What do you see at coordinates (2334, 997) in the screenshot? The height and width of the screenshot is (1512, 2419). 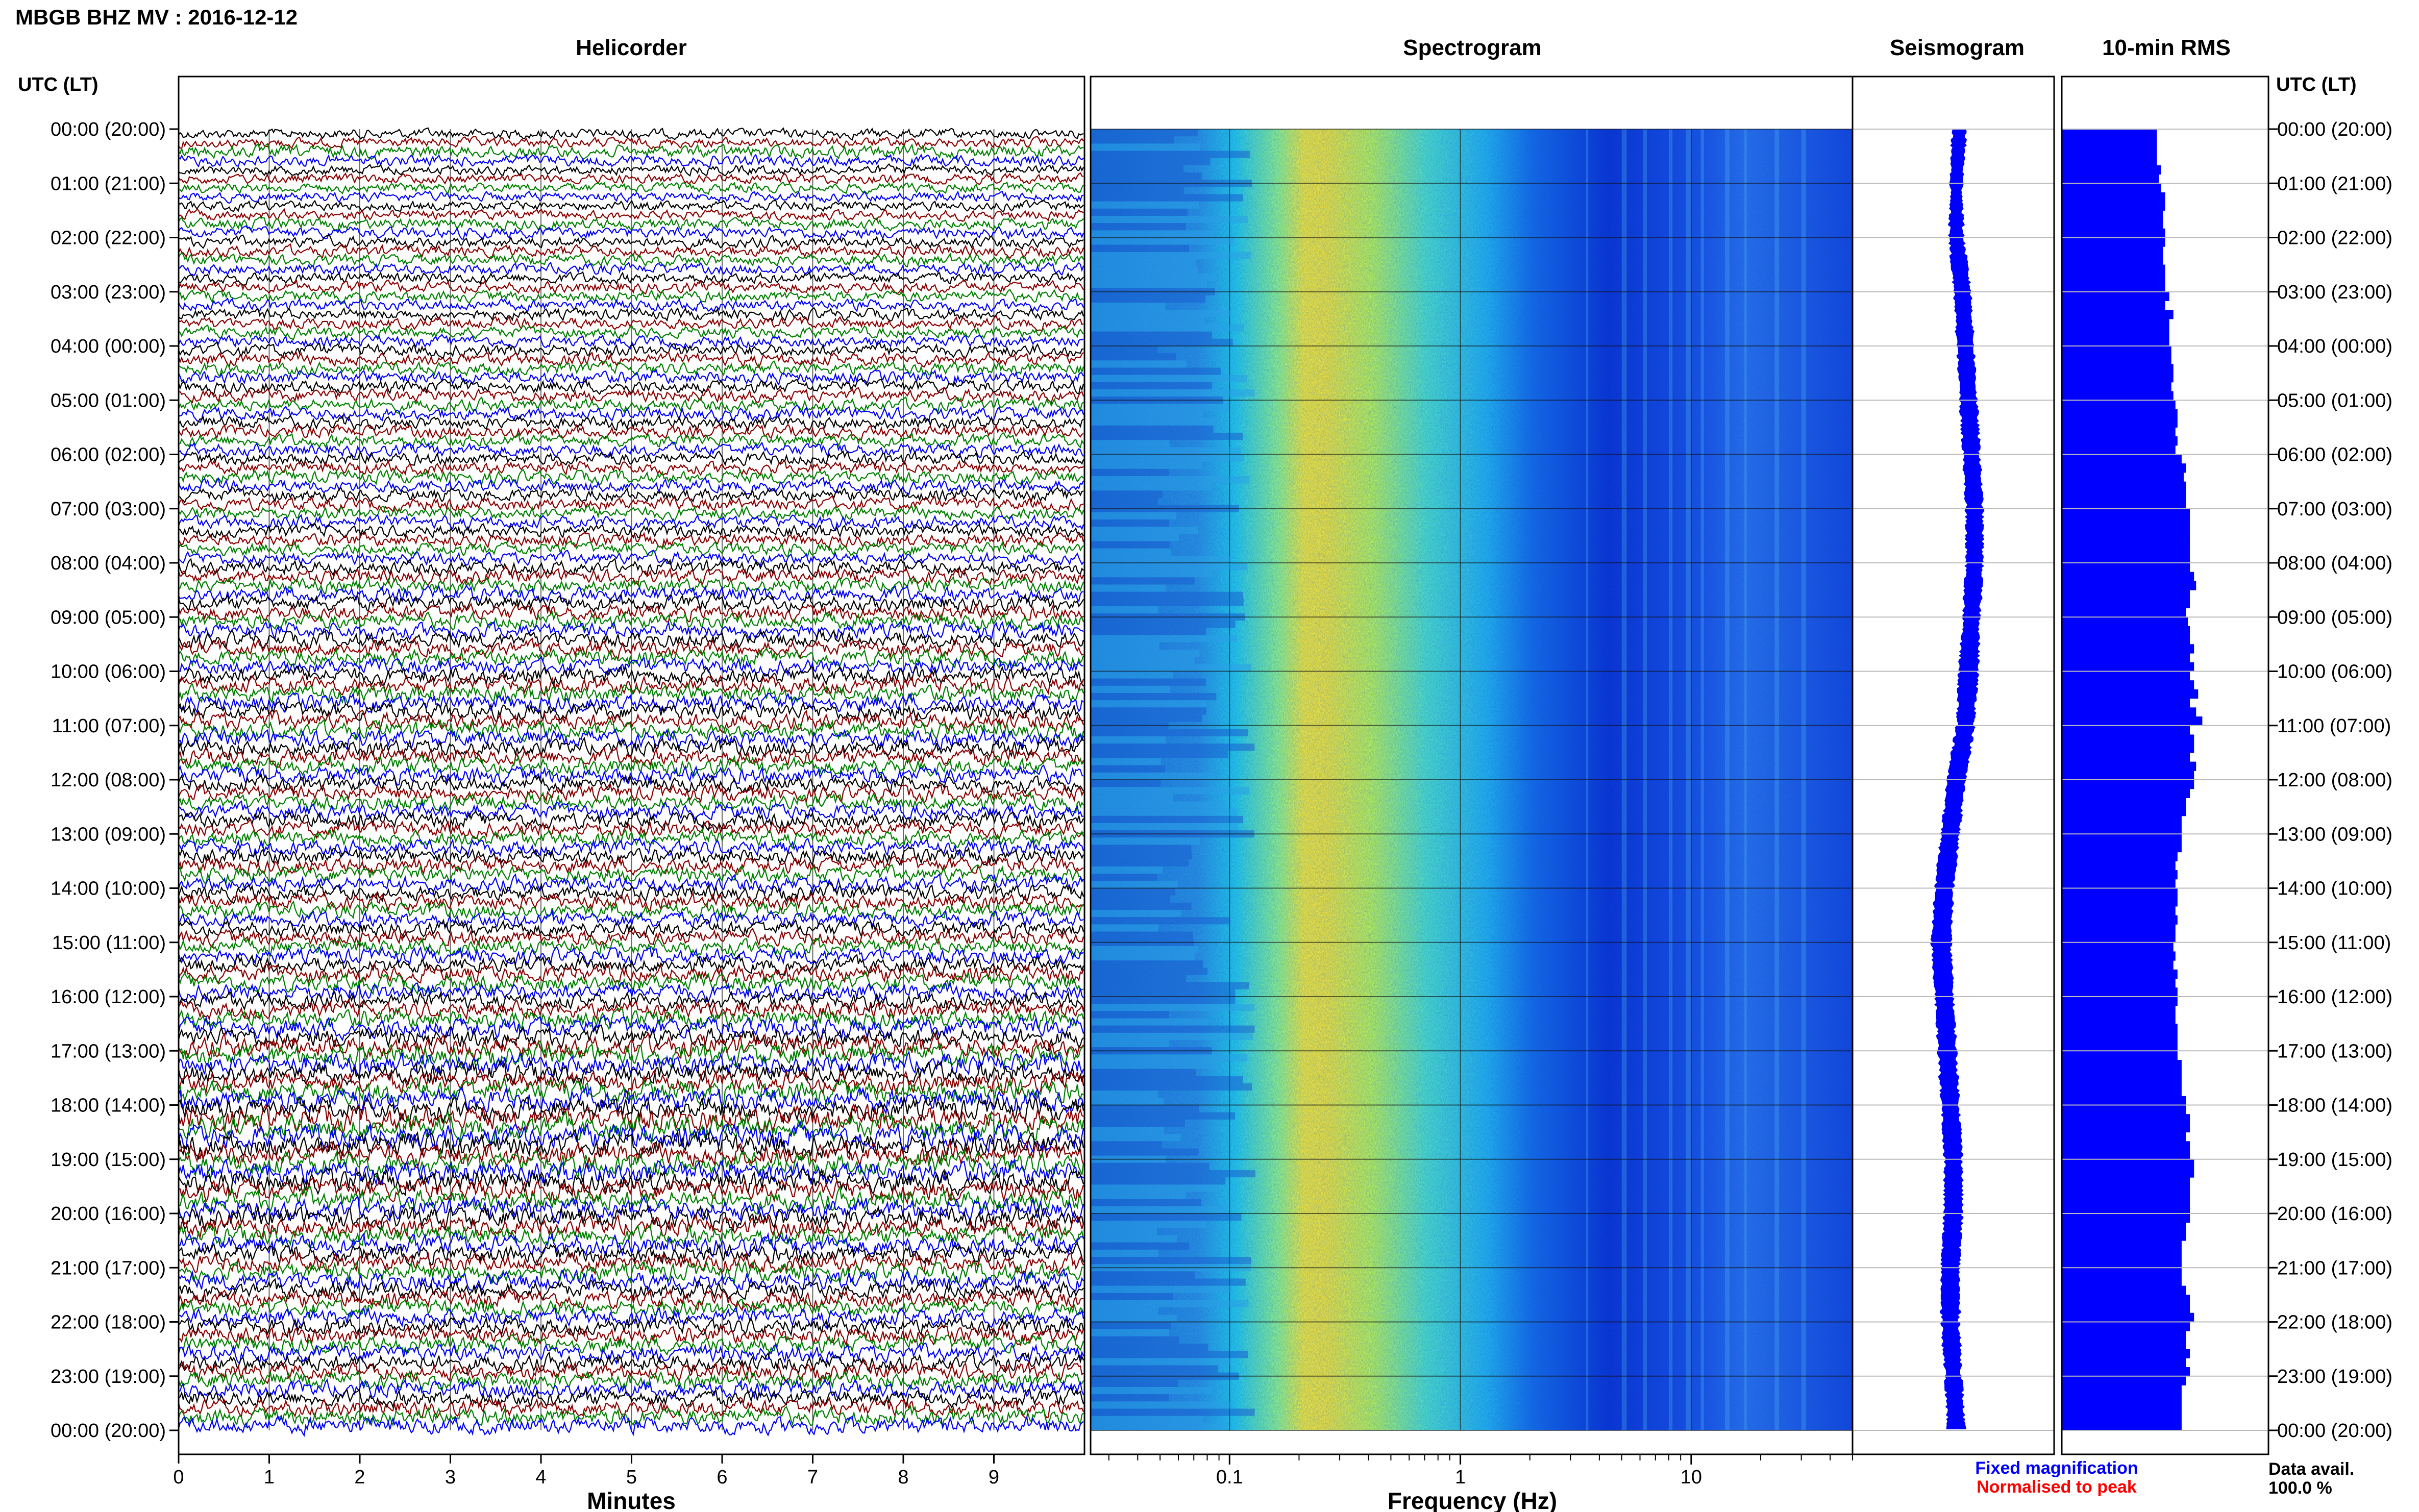 I see `right-hour-label: 16:00 (12:00)` at bounding box center [2334, 997].